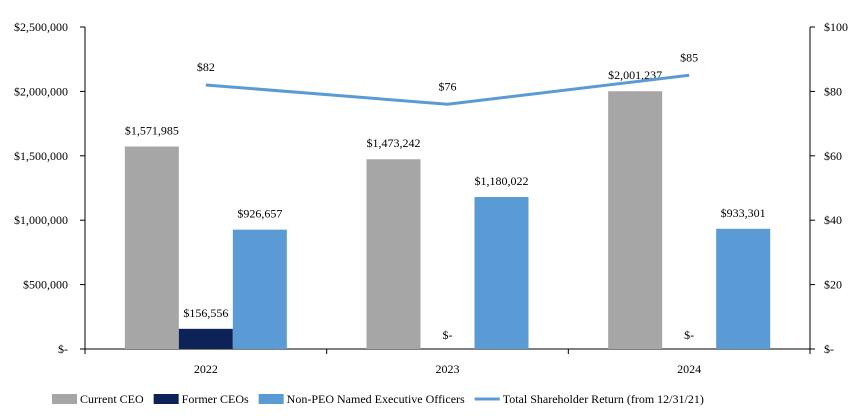  What do you see at coordinates (41, 27) in the screenshot?
I see `y-left-tick-label: $2,500,000` at bounding box center [41, 27].